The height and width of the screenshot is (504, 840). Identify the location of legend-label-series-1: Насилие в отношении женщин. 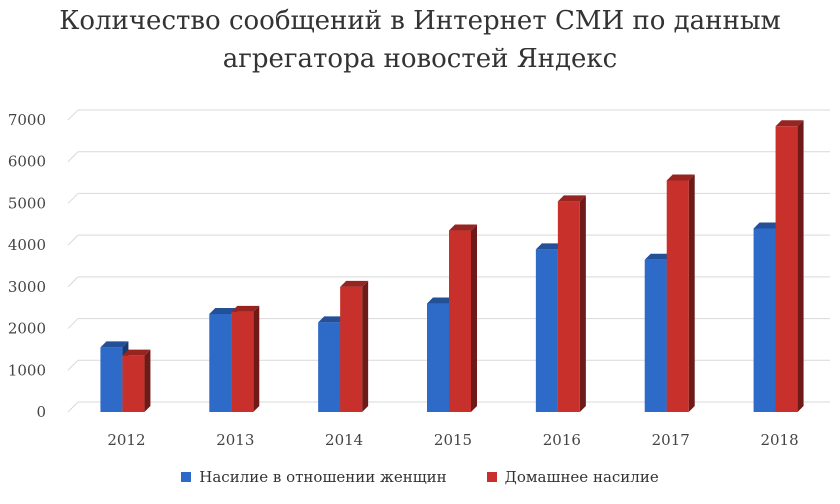
(323, 477).